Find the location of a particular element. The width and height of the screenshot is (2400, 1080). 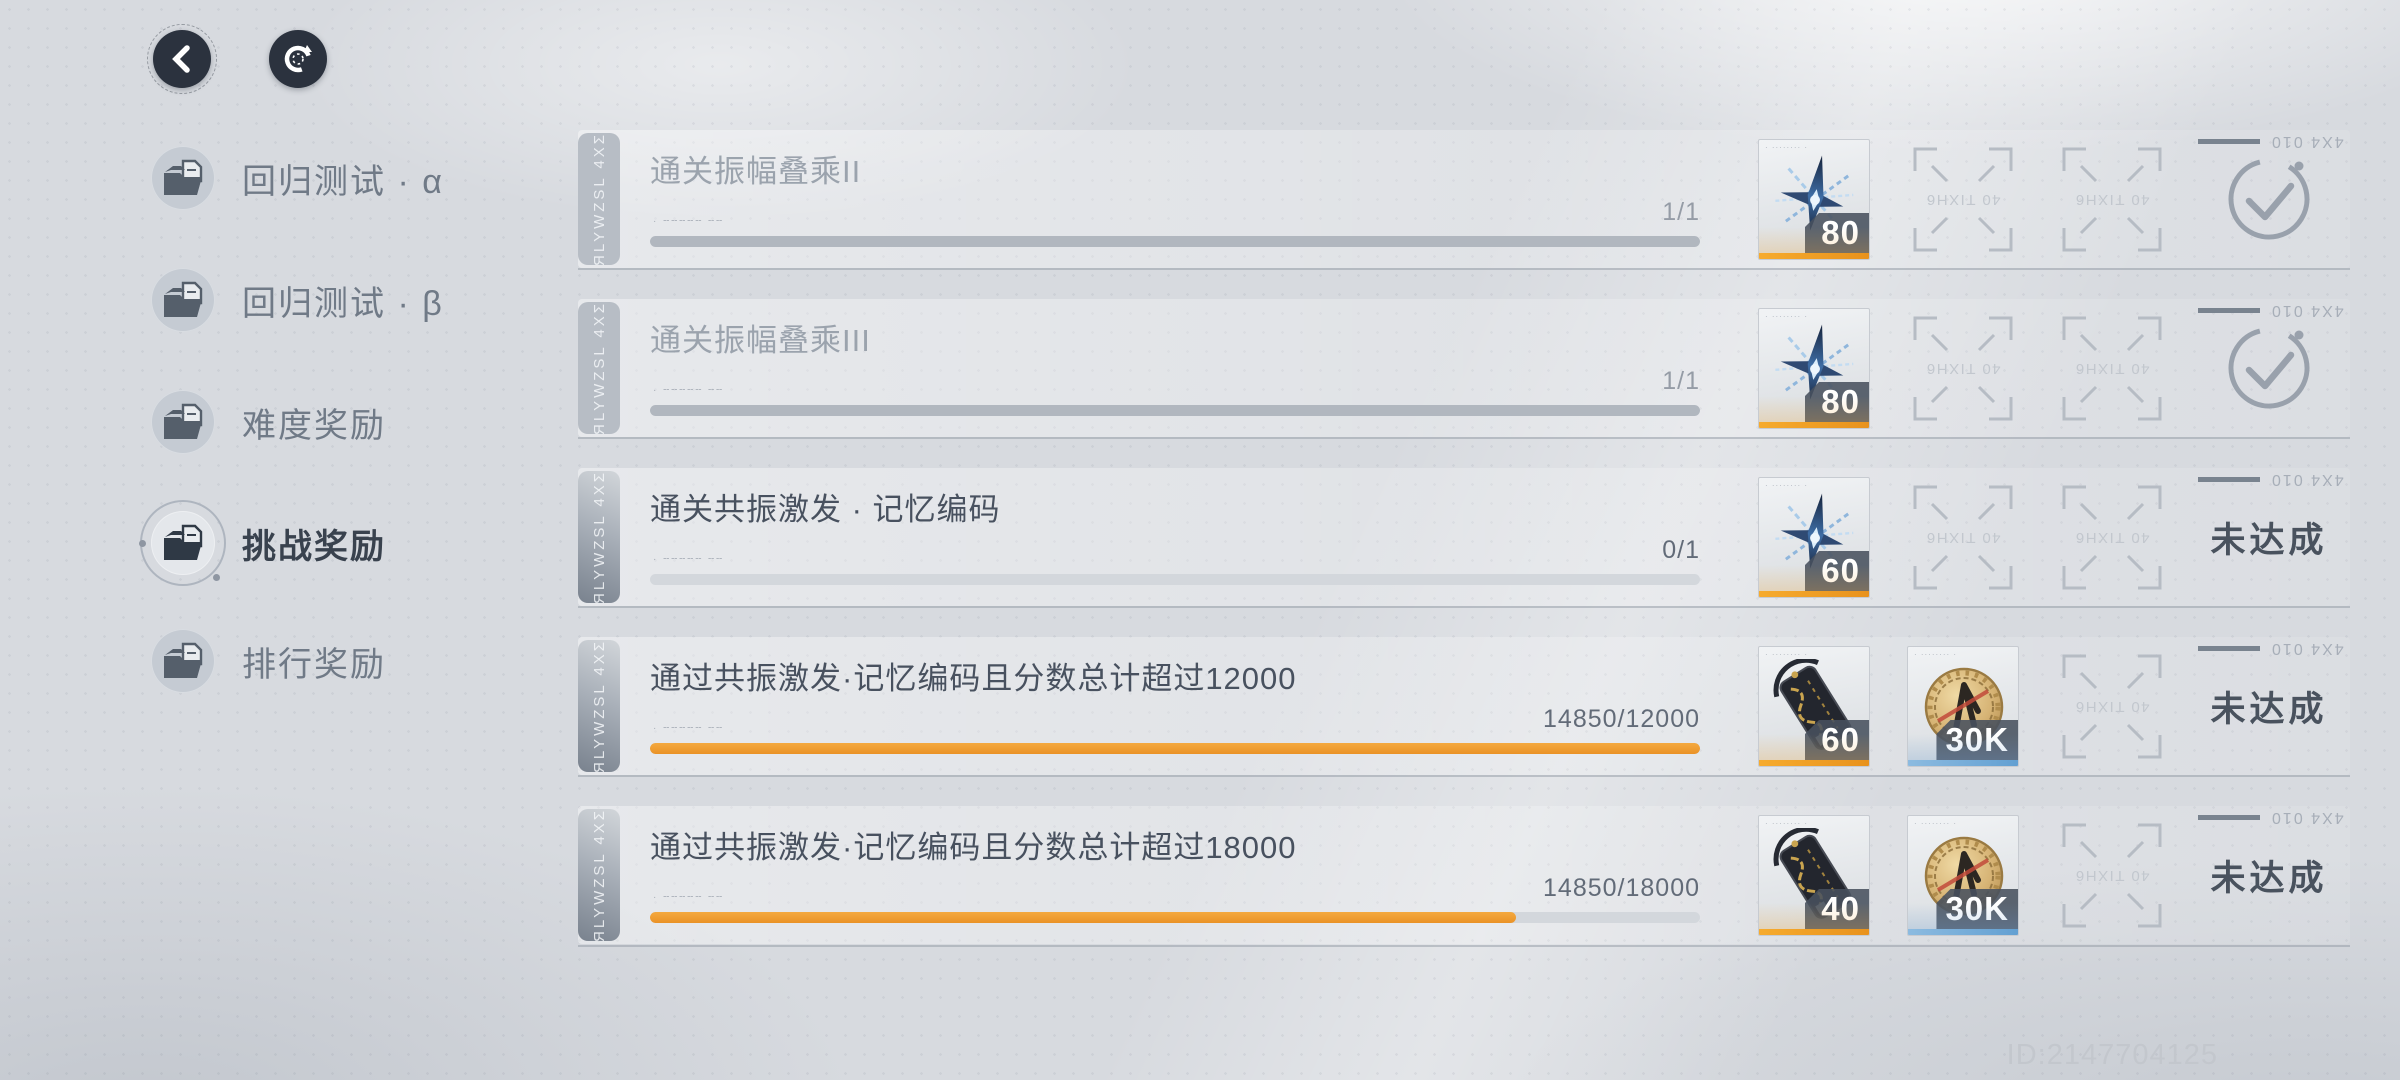

sidebar-item-label: 回归测试 · β is located at coordinates (343, 303).